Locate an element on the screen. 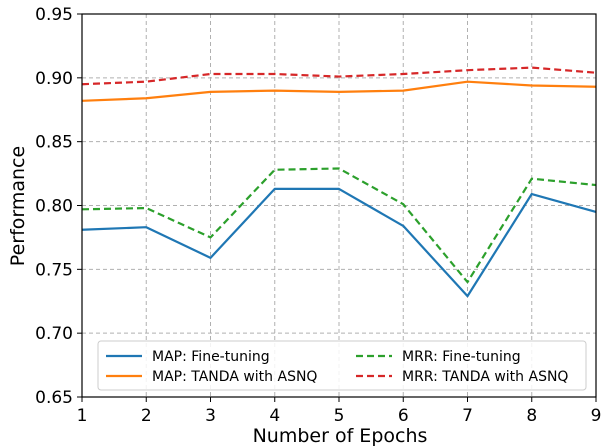 The width and height of the screenshot is (603, 447). y-axis-label: Performance is located at coordinates (18, 206).